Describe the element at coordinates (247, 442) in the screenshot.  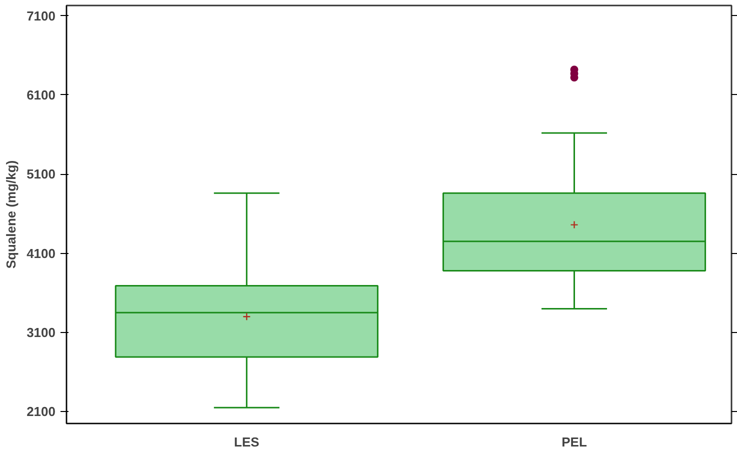
I see `x-tick-label: LES` at that location.